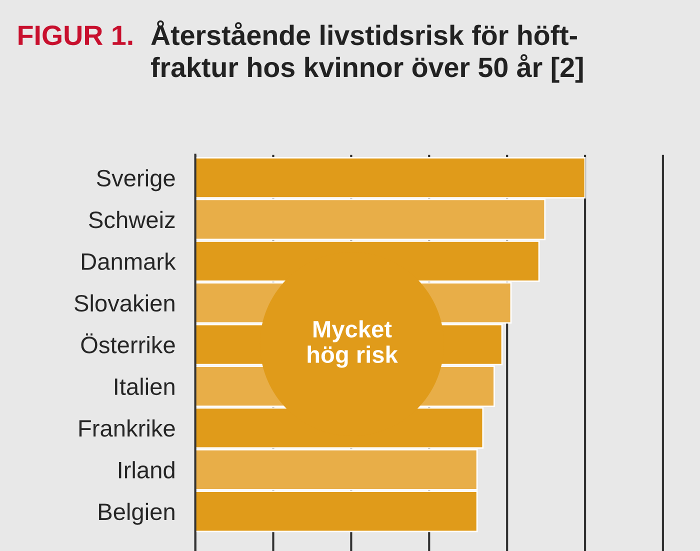  What do you see at coordinates (132, 219) in the screenshot?
I see `y-tick-label: Schweiz` at bounding box center [132, 219].